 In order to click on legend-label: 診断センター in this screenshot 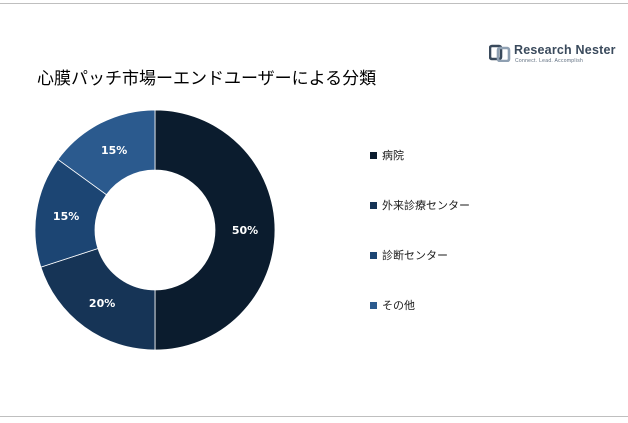, I will do `click(415, 255)`.